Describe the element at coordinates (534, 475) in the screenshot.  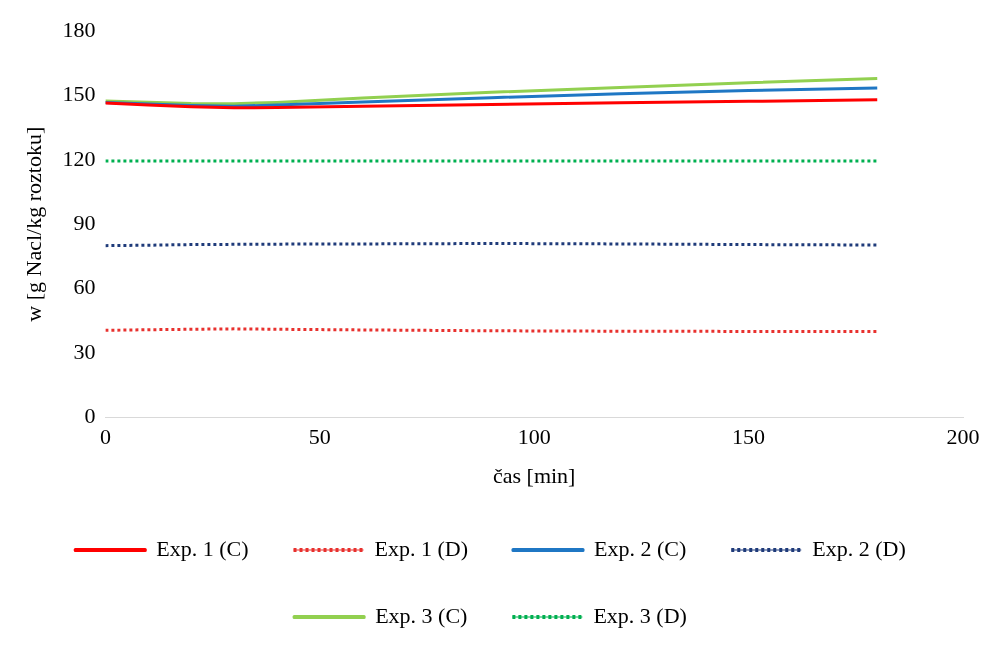
I see `x-axis-title: čas [min]` at that location.